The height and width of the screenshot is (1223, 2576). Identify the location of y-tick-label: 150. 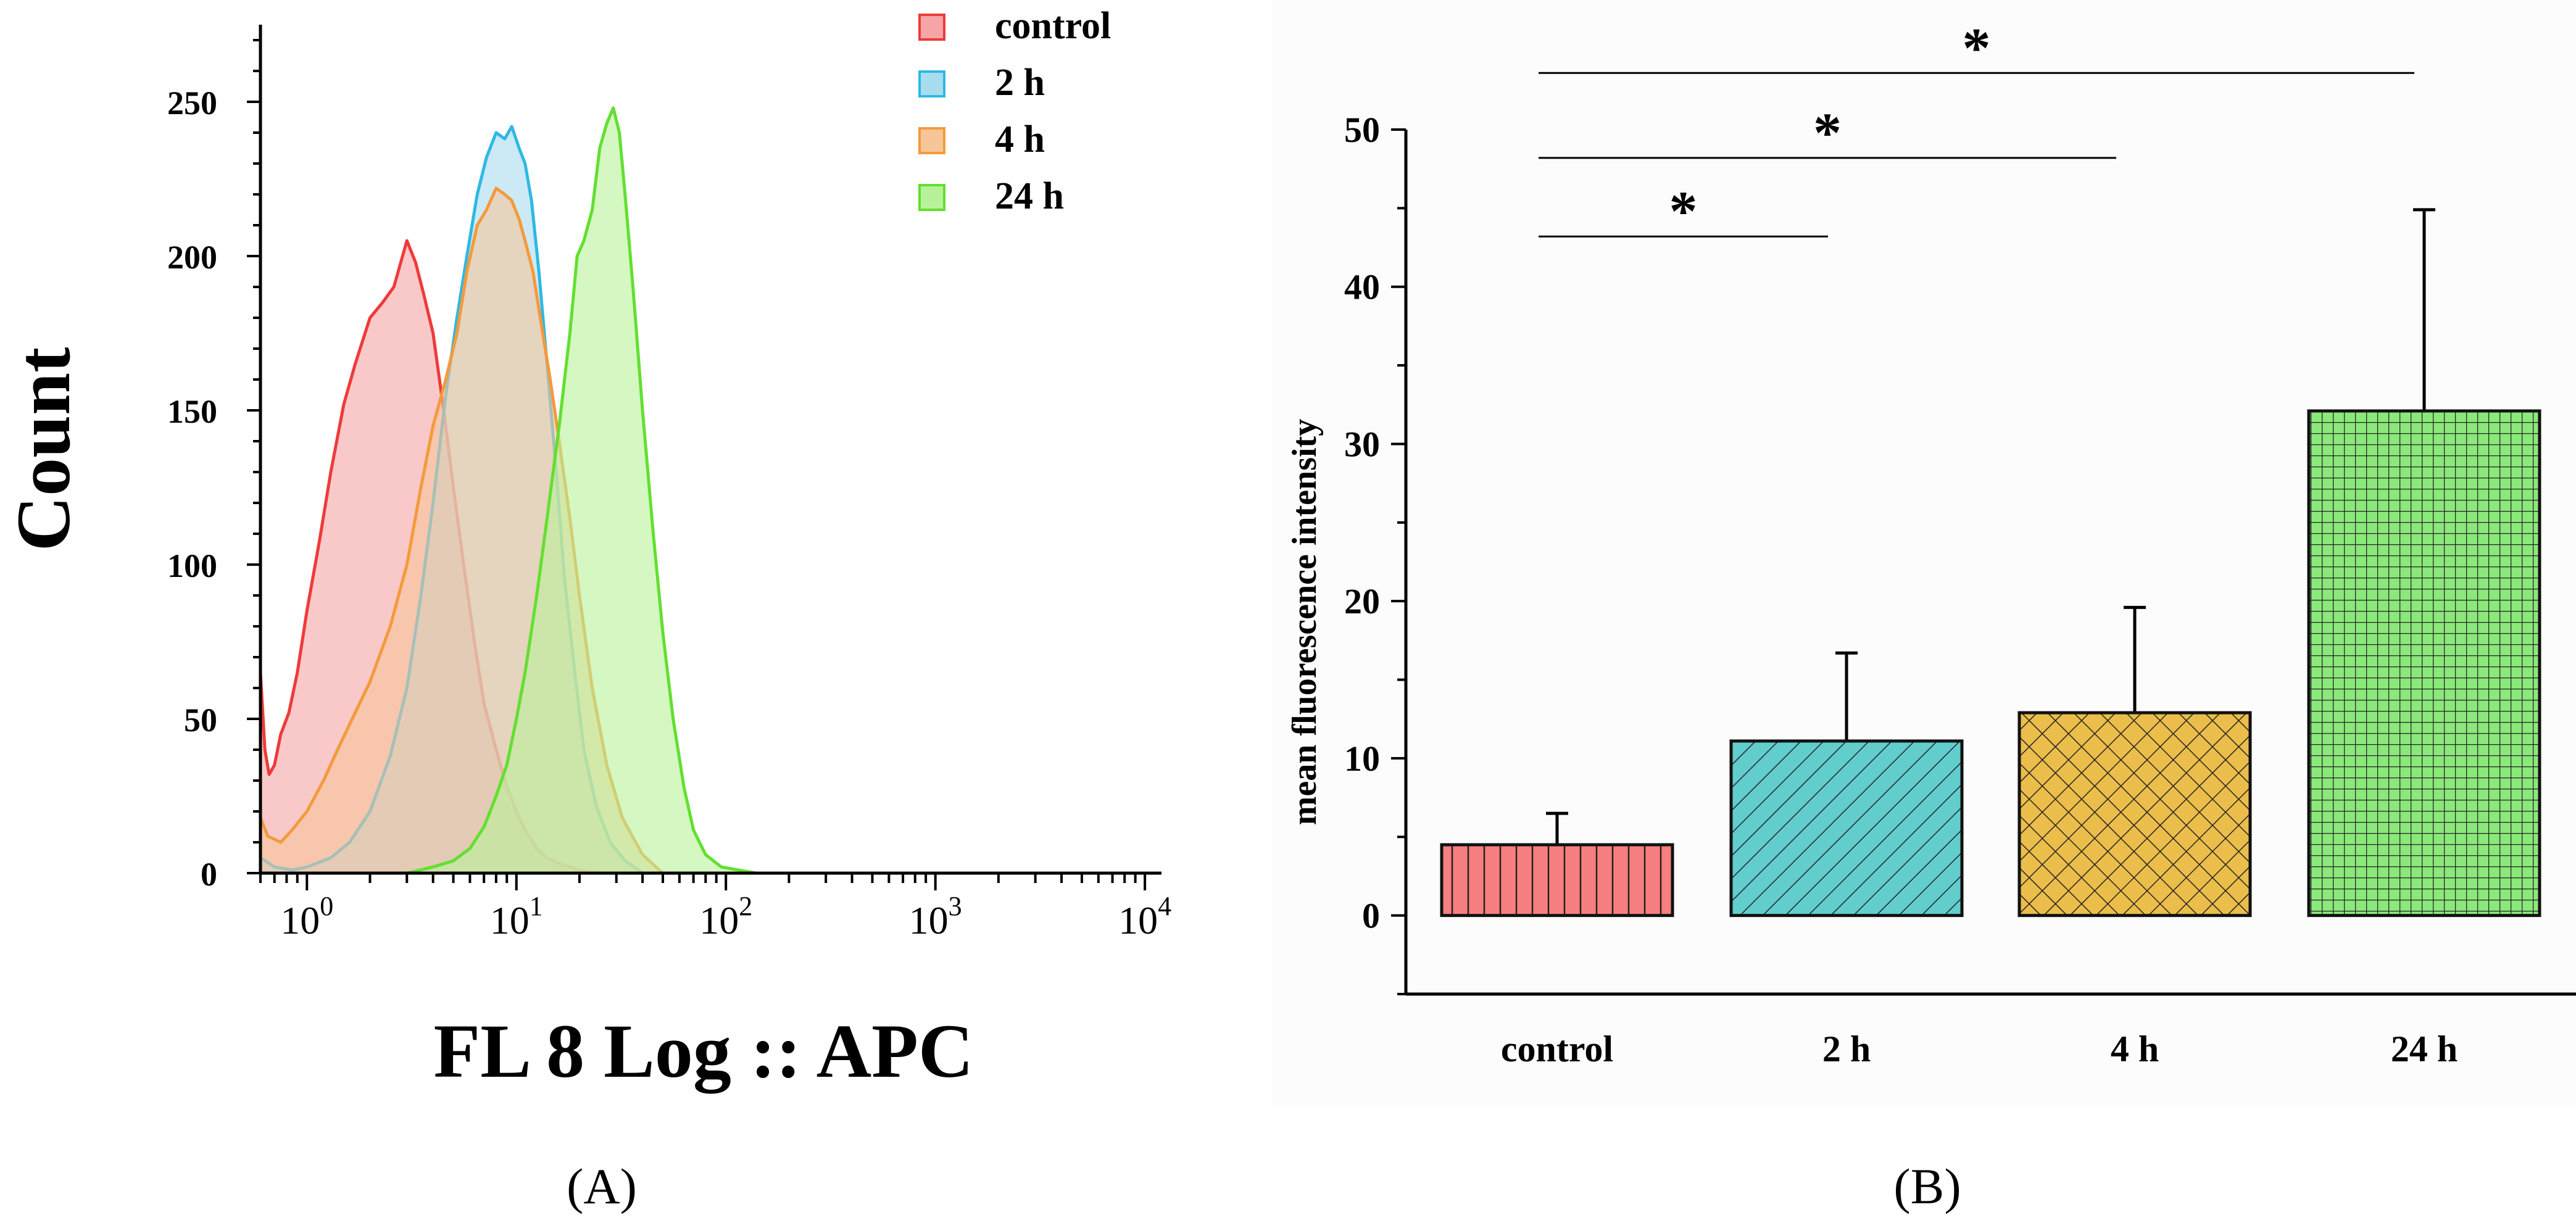
(192, 411).